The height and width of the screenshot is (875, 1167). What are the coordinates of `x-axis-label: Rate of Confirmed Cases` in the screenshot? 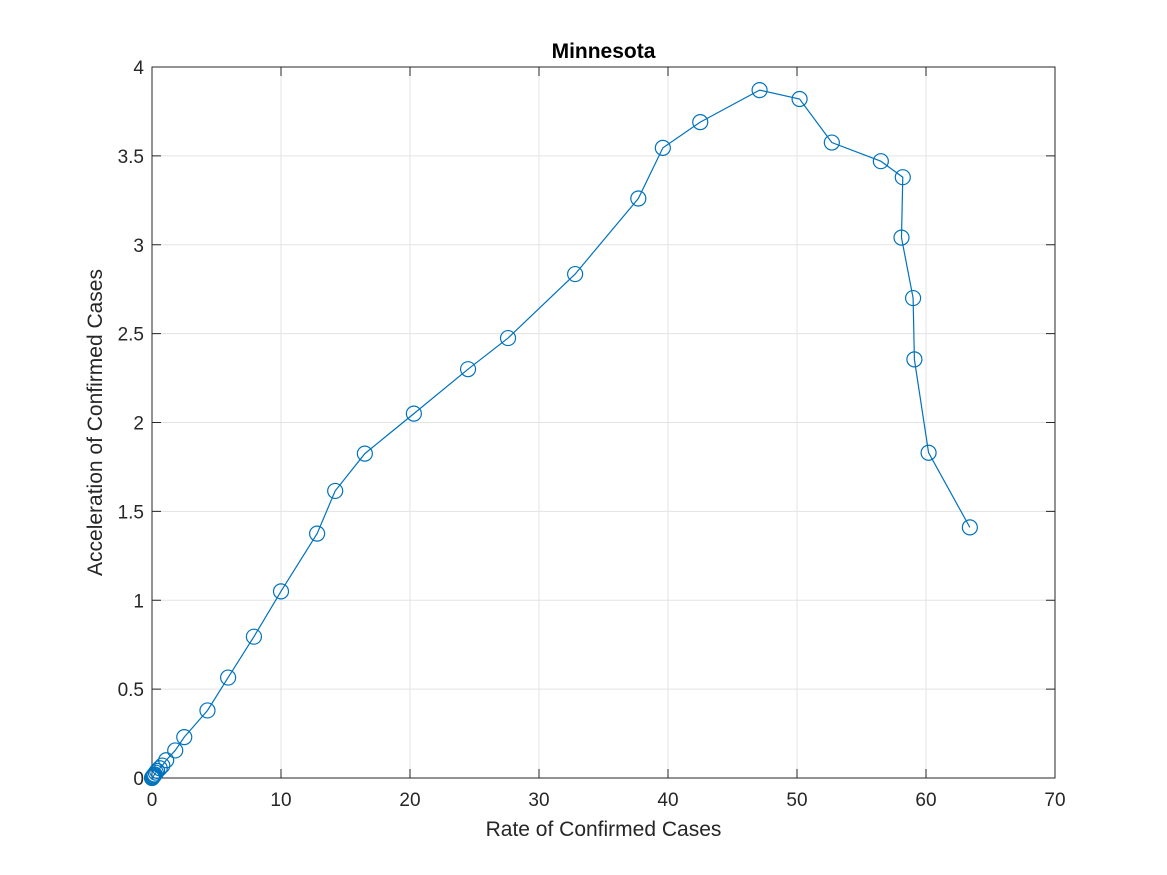 It's located at (604, 829).